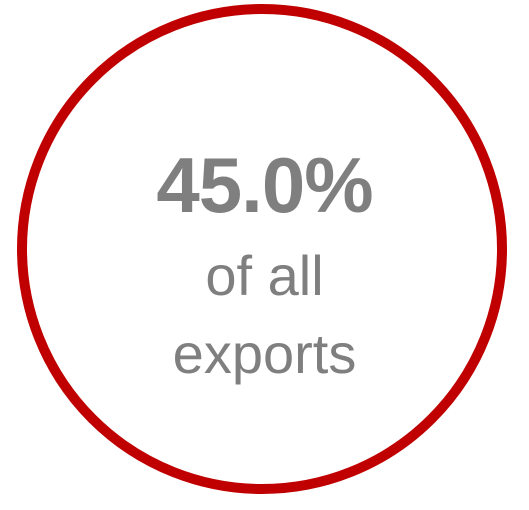 The image size is (529, 510). I want to click on stat-caption-line-2: exports, so click(264, 353).